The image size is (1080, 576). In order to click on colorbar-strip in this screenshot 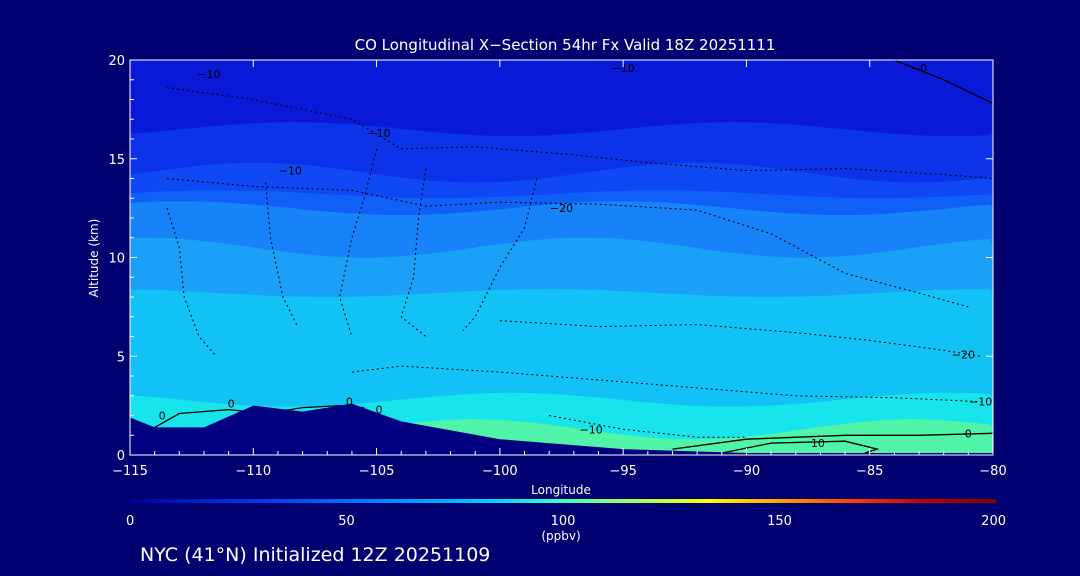, I will do `click(563, 501)`.